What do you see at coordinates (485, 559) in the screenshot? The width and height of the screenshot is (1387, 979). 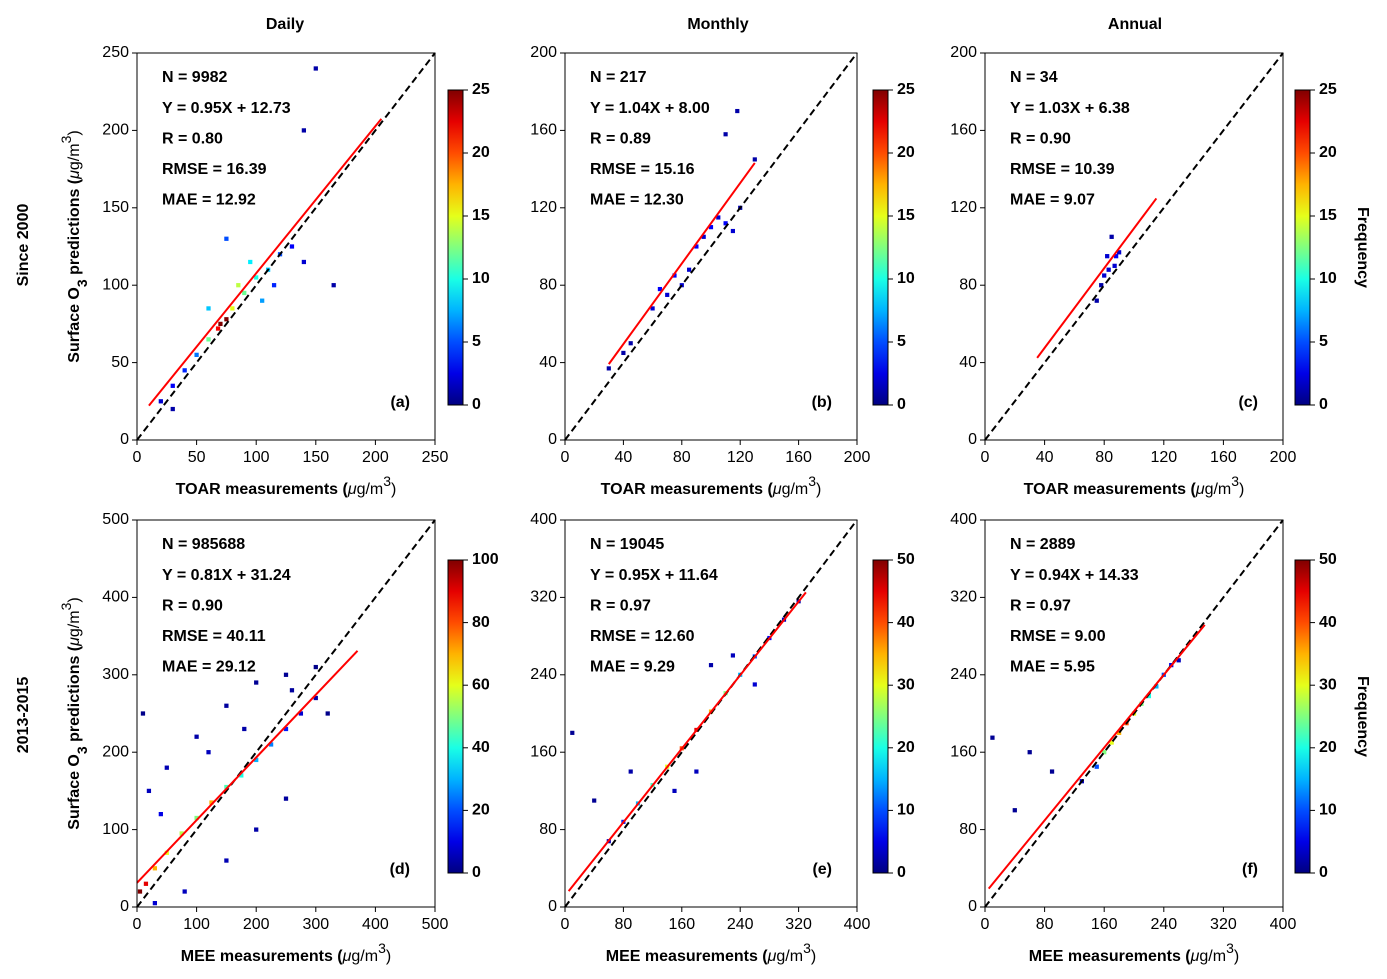 I see `colorbar-tick-label: 100` at bounding box center [485, 559].